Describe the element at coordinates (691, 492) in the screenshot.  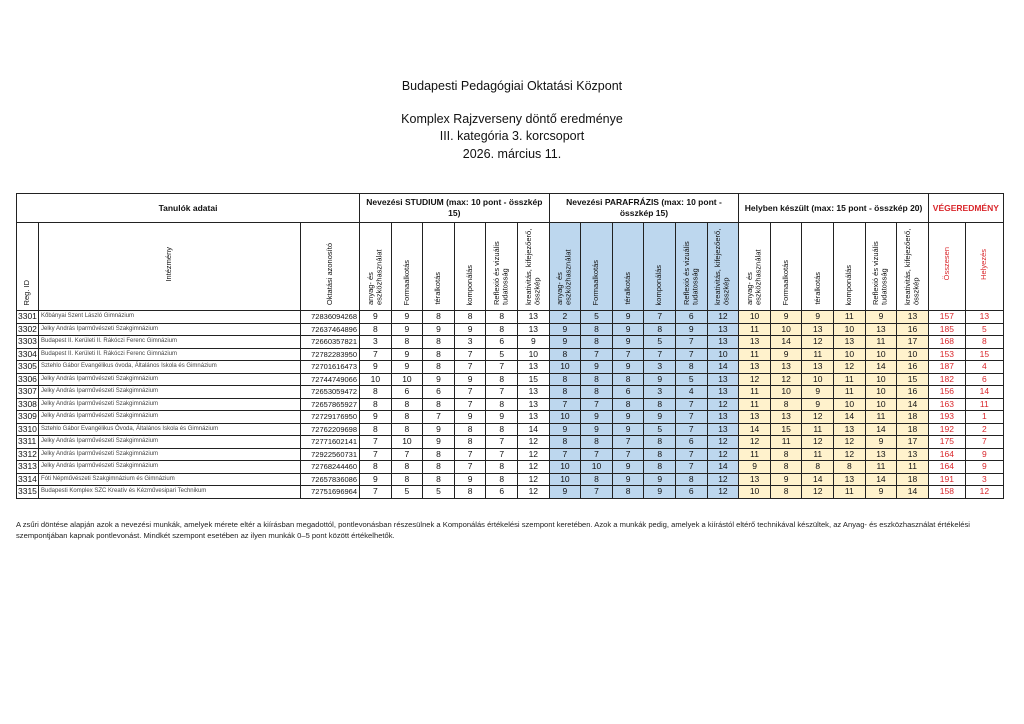
I see `parafrazis-score-cell: 6` at that location.